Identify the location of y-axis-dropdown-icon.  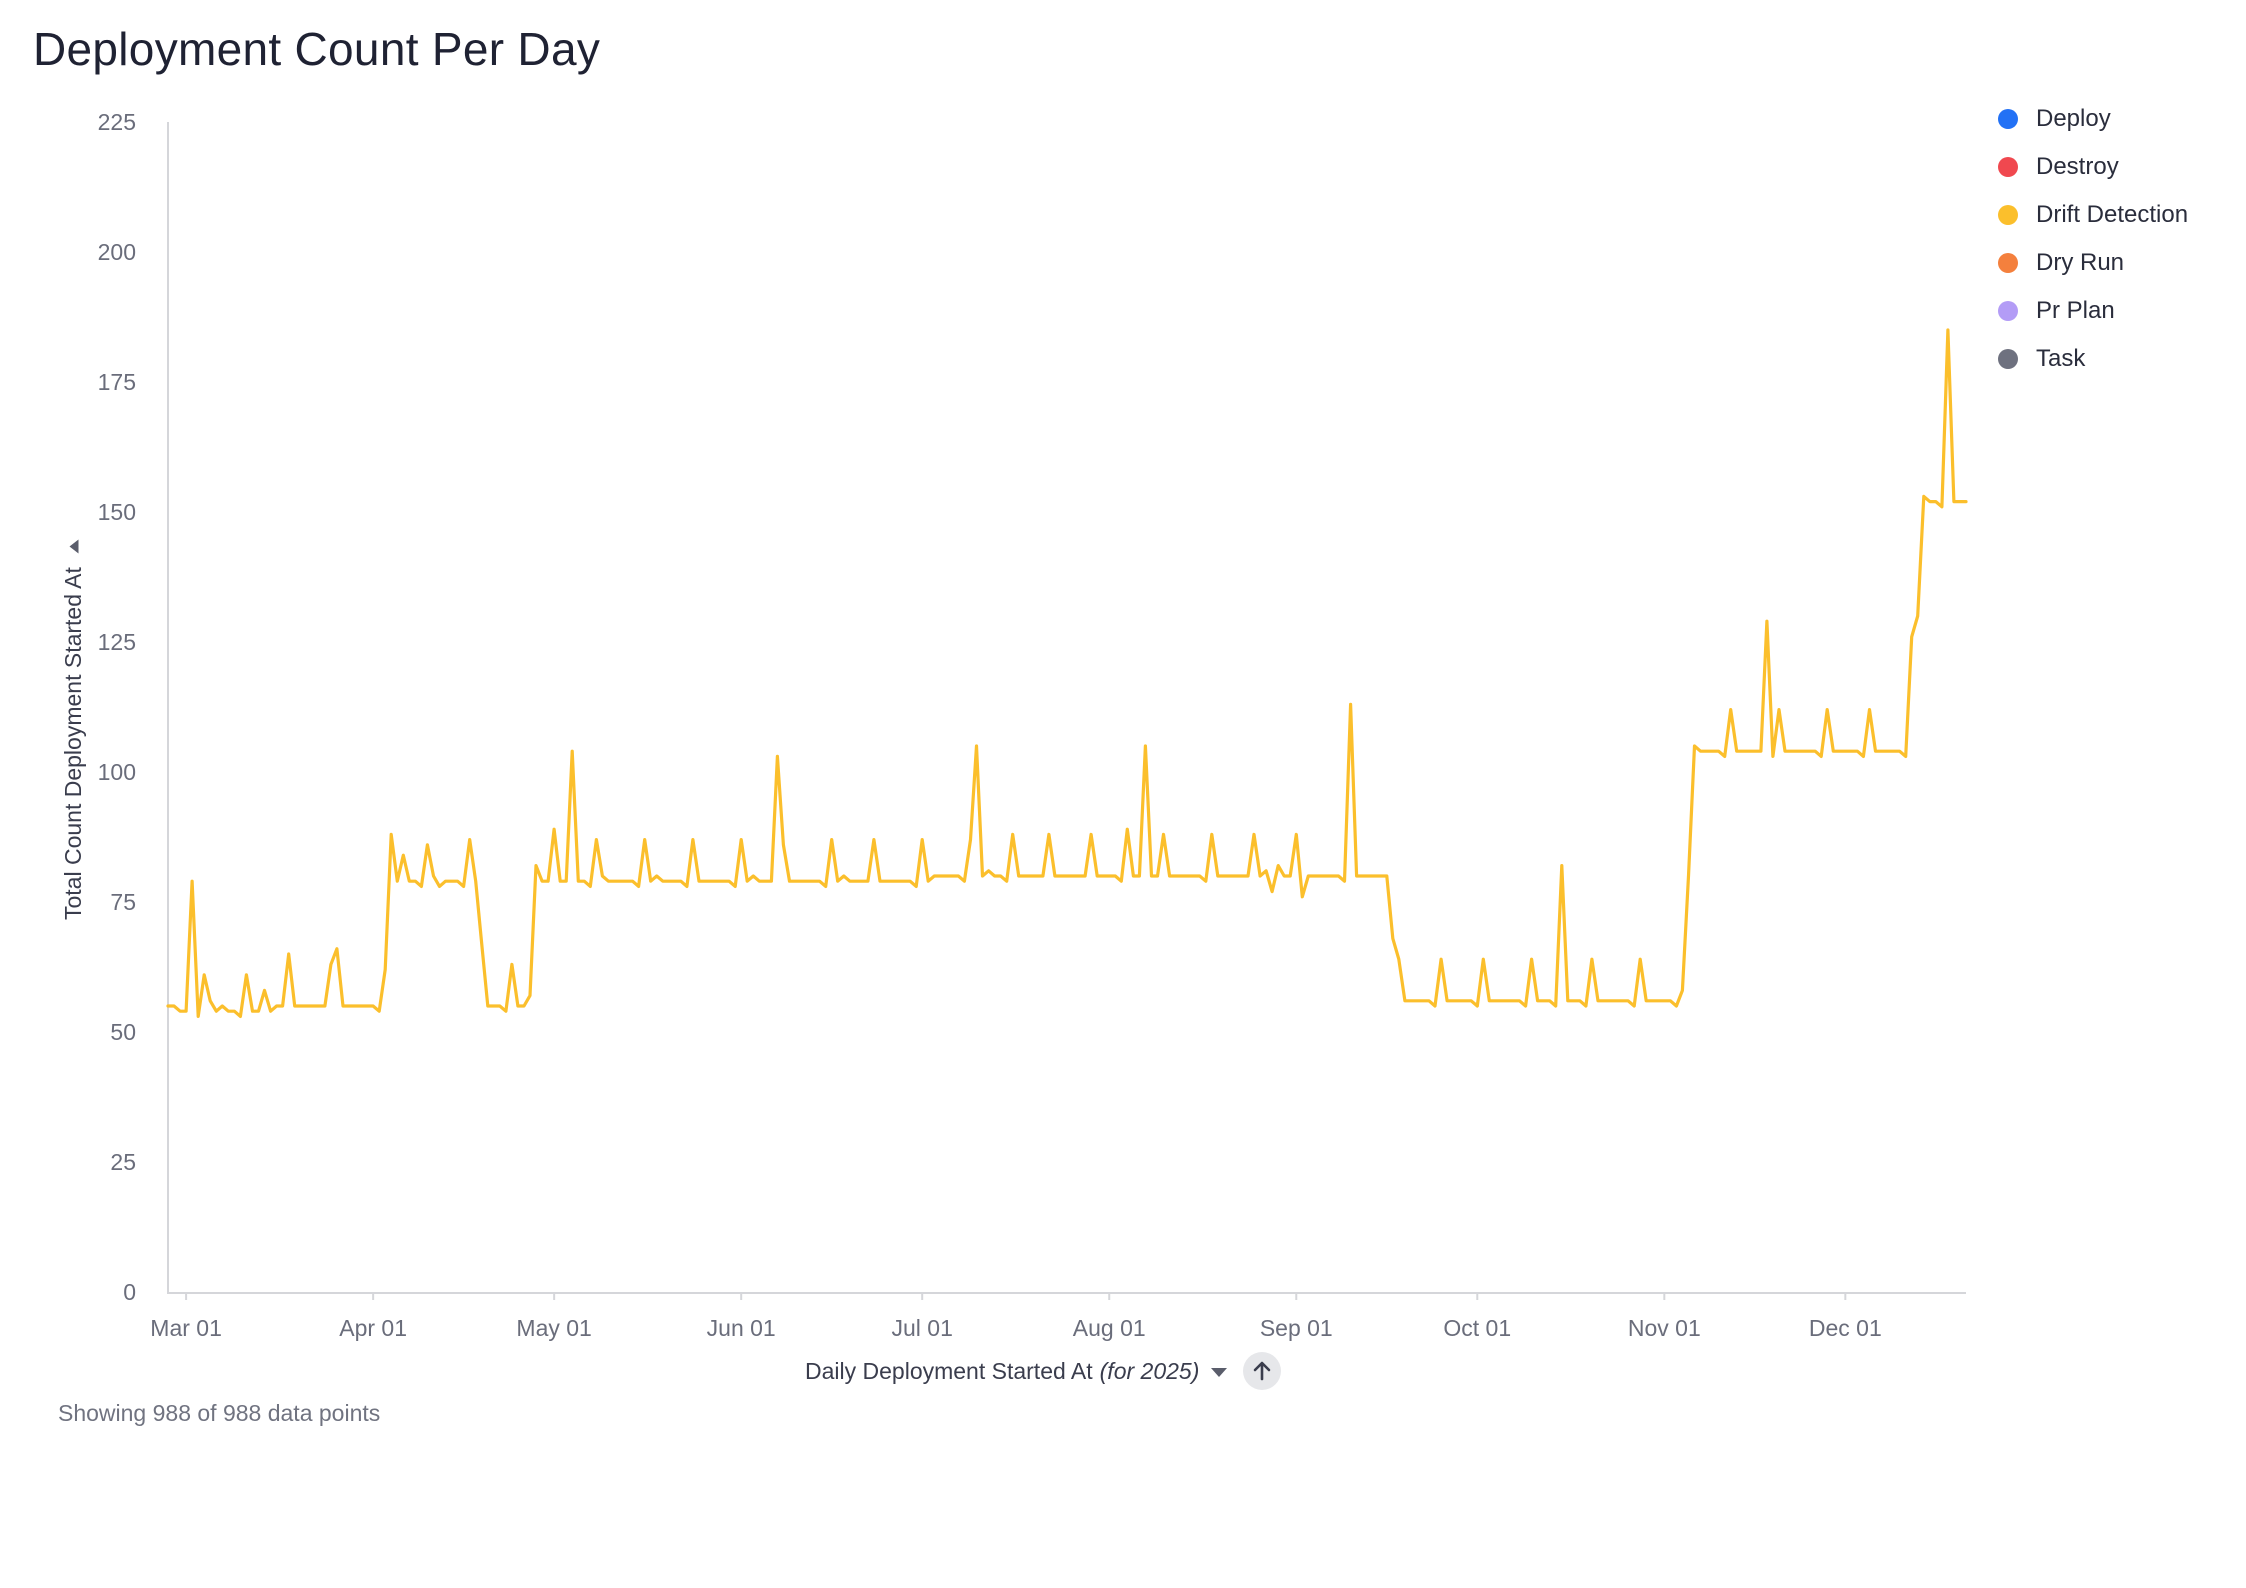
(73, 546).